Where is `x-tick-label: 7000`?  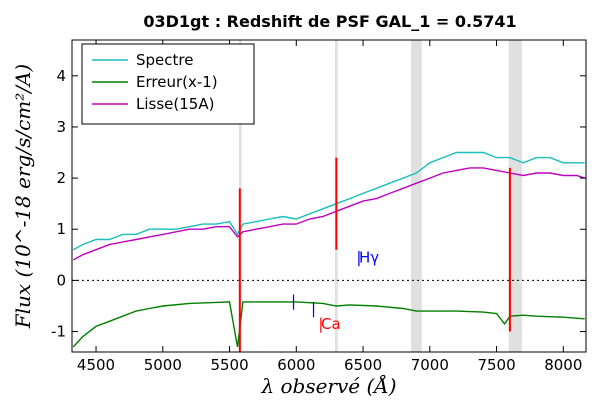
x-tick-label: 7000 is located at coordinates (430, 365).